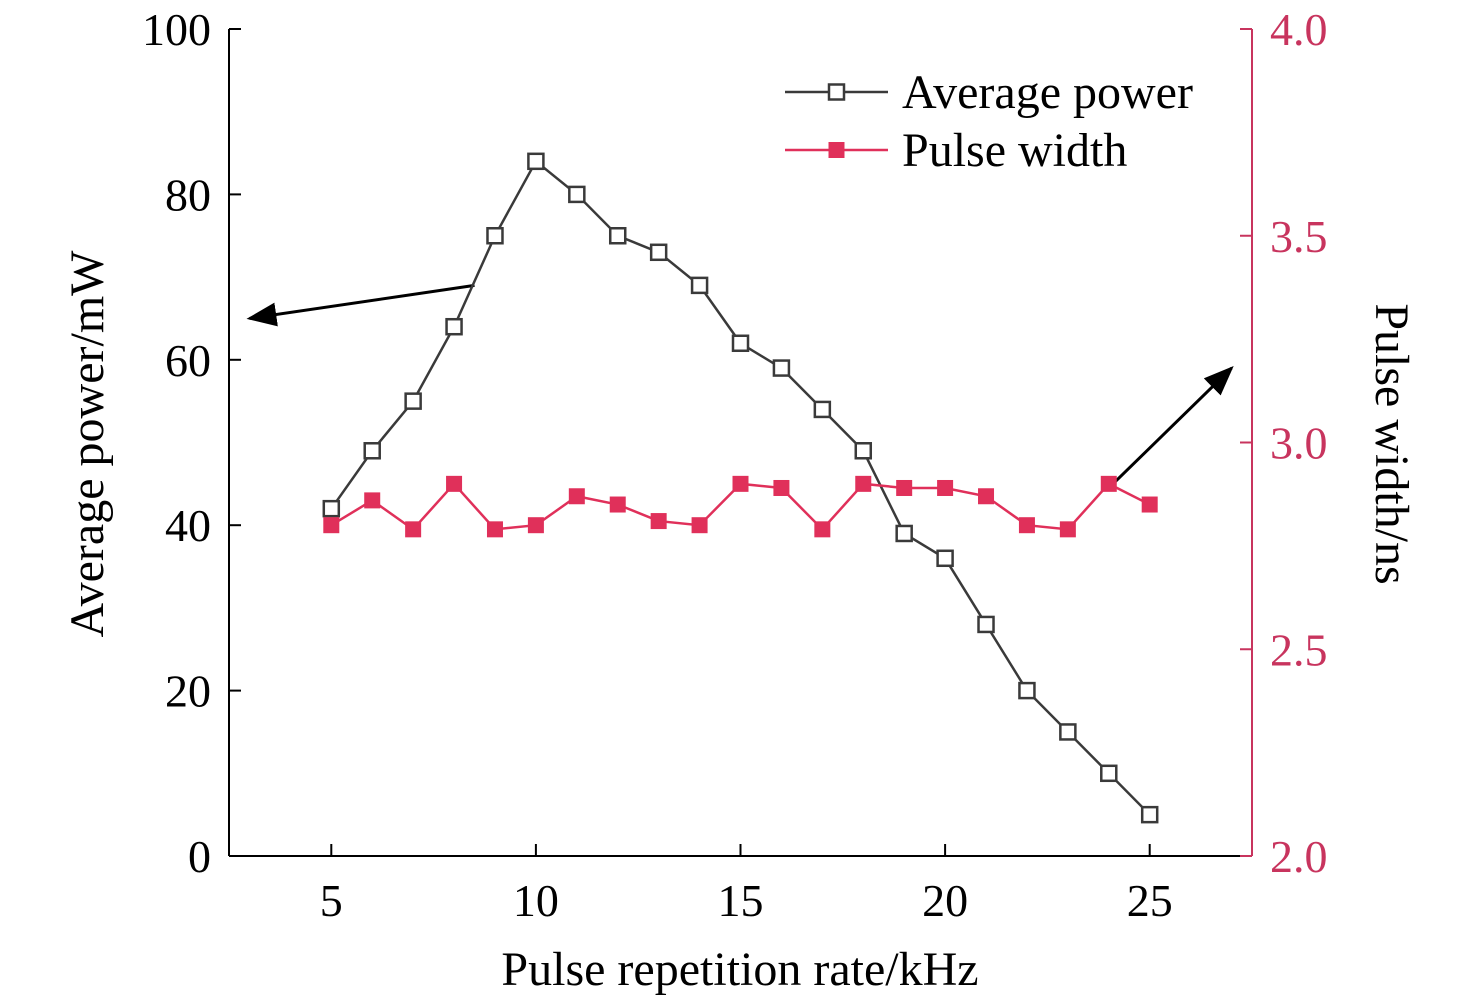 This screenshot has height=1002, width=1476. Describe the element at coordinates (945, 900) in the screenshot. I see `x-tick-label: 20` at that location.